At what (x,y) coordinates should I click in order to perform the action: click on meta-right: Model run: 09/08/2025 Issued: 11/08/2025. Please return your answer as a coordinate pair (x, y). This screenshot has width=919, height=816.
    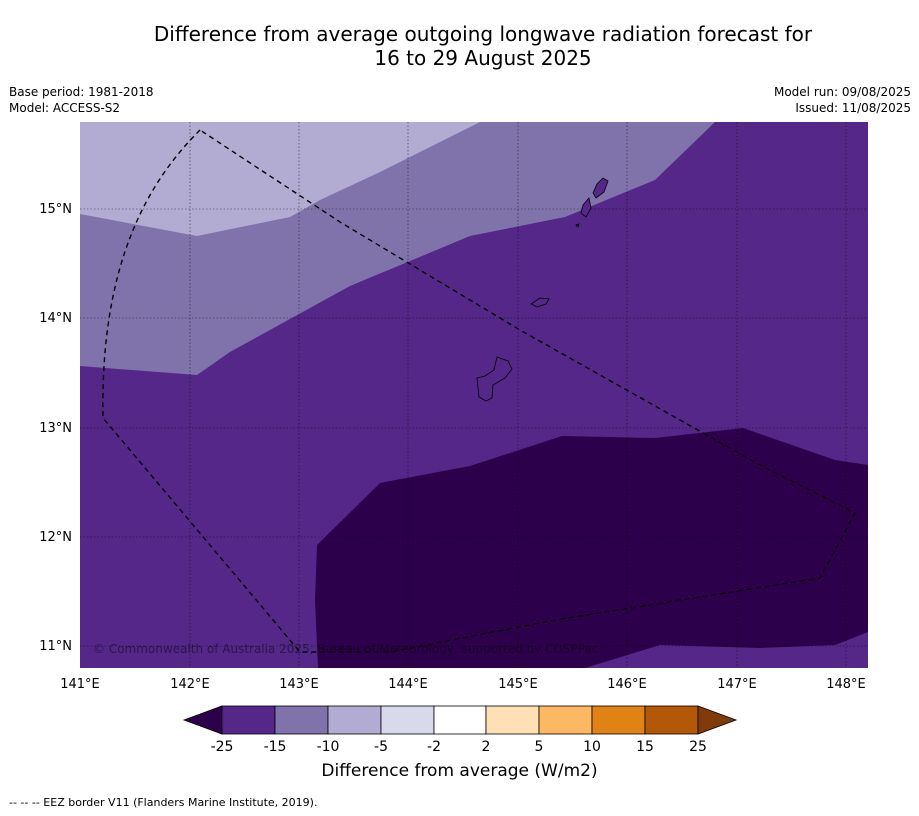
    Looking at the image, I should click on (842, 100).